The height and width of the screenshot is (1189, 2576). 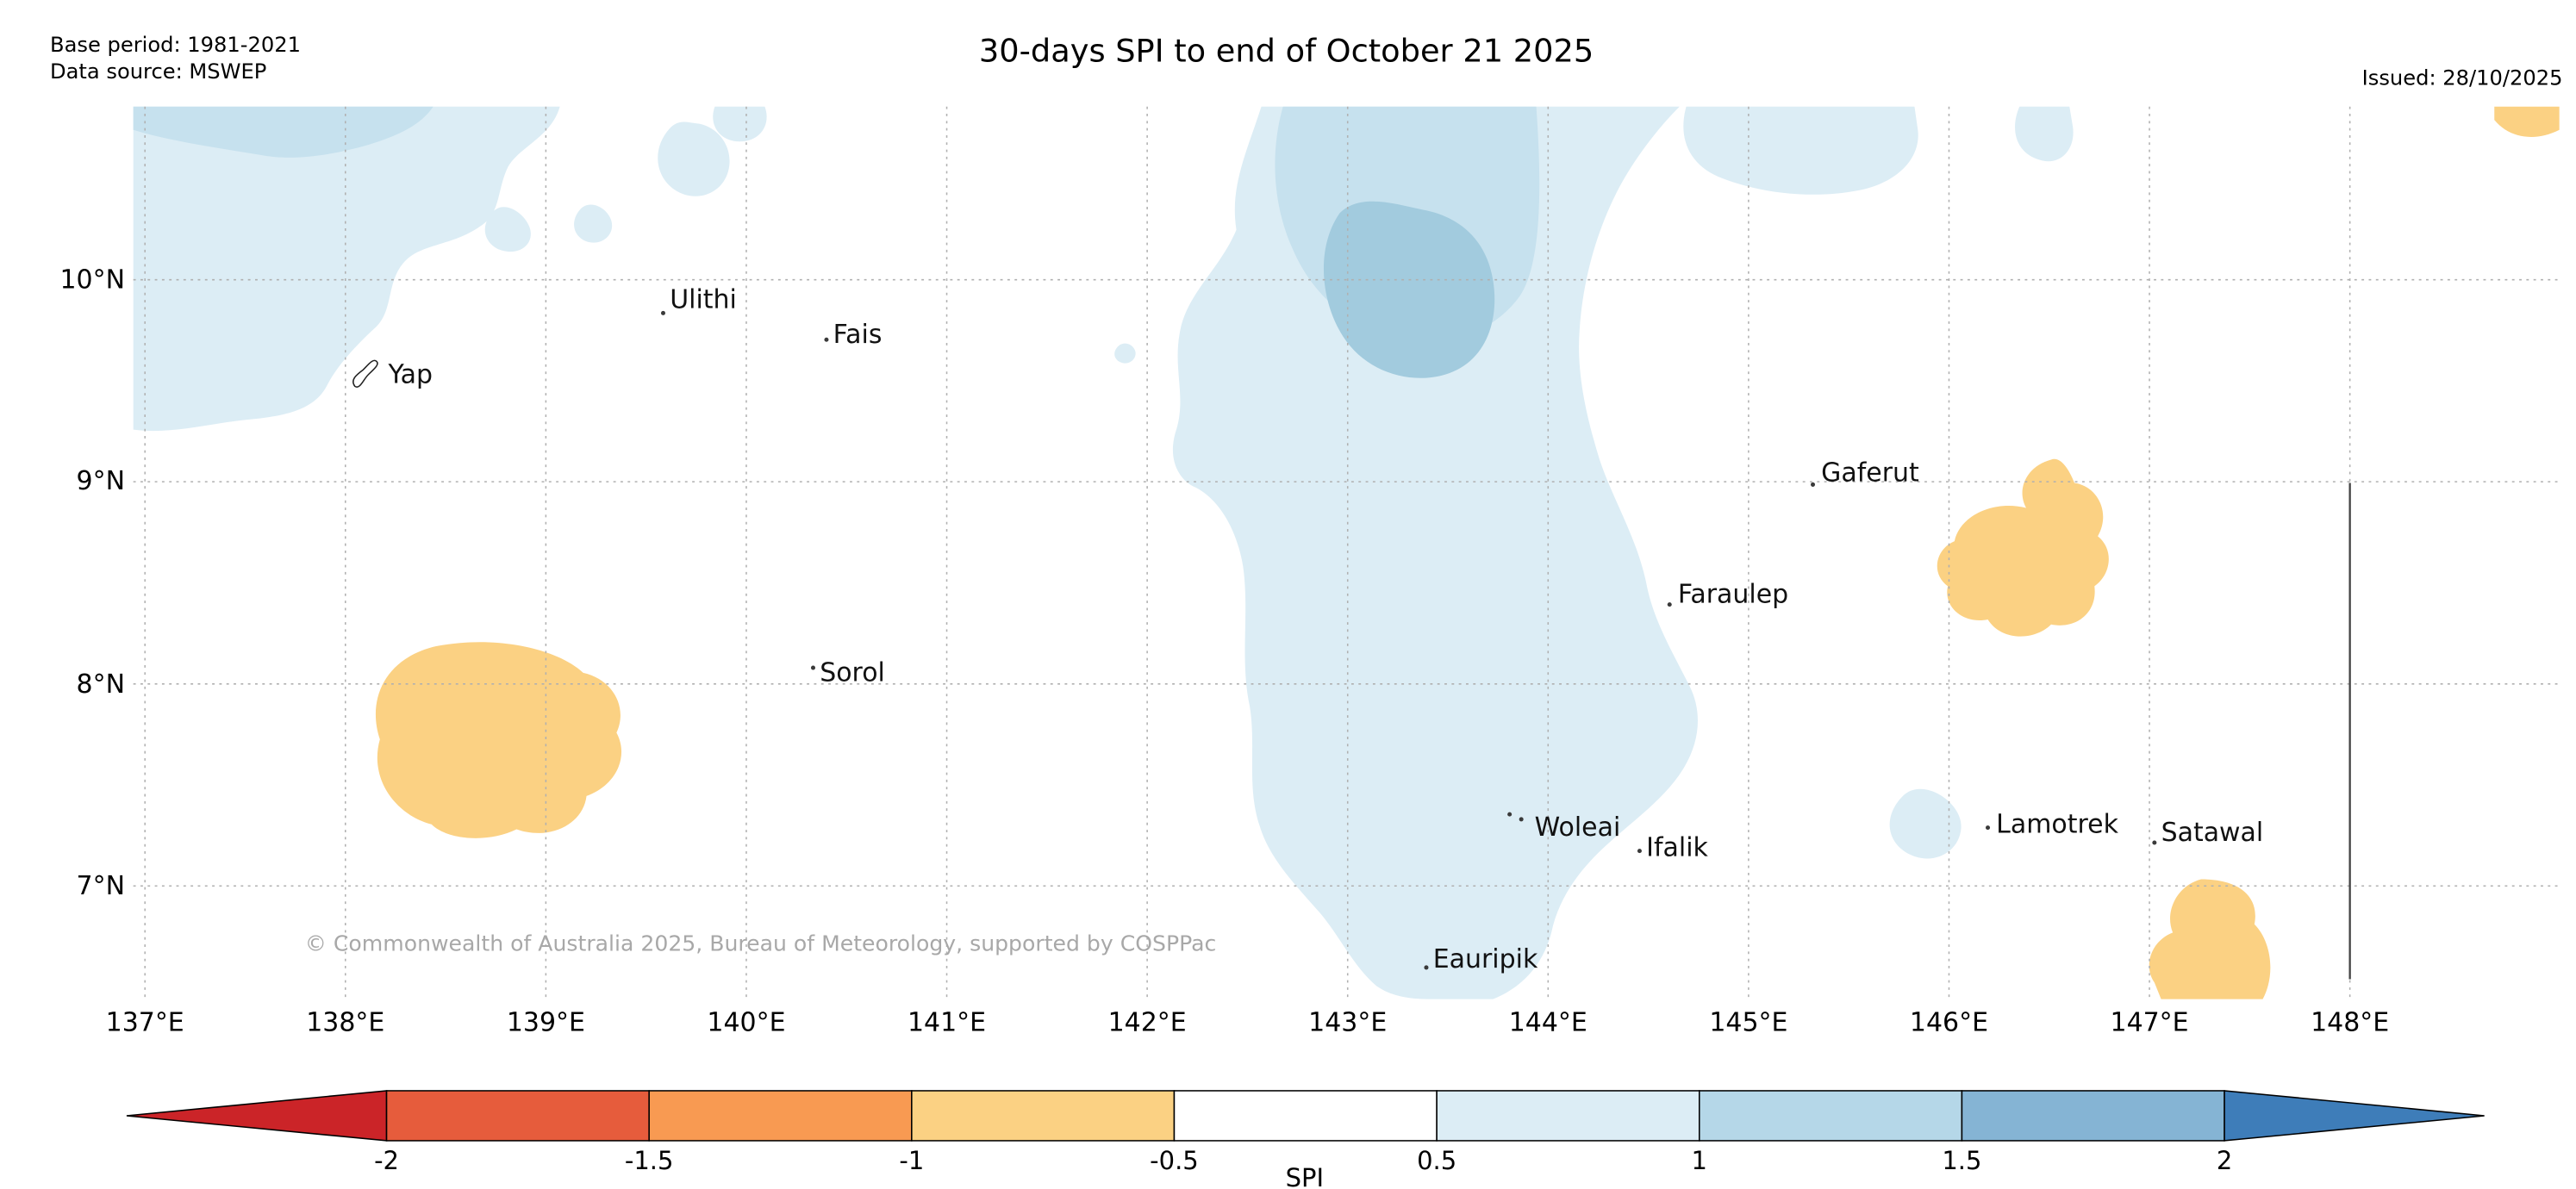 I want to click on place-label-eauripik: Eauripik, so click(x=1485, y=959).